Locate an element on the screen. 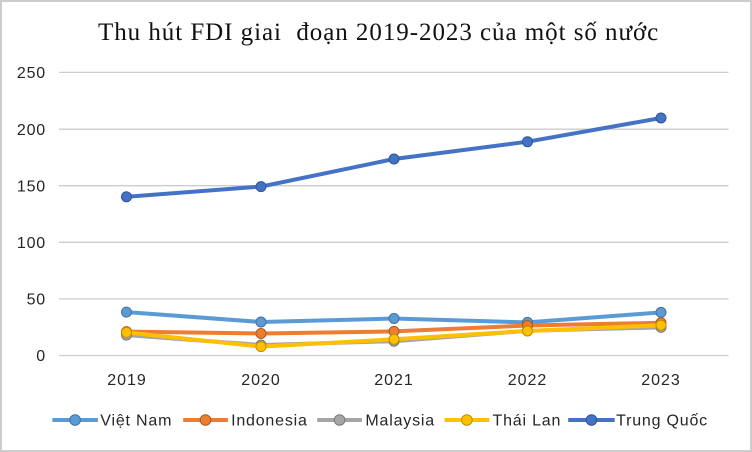 This screenshot has height=452, width=752. svg-text: 100 is located at coordinates (31, 243).